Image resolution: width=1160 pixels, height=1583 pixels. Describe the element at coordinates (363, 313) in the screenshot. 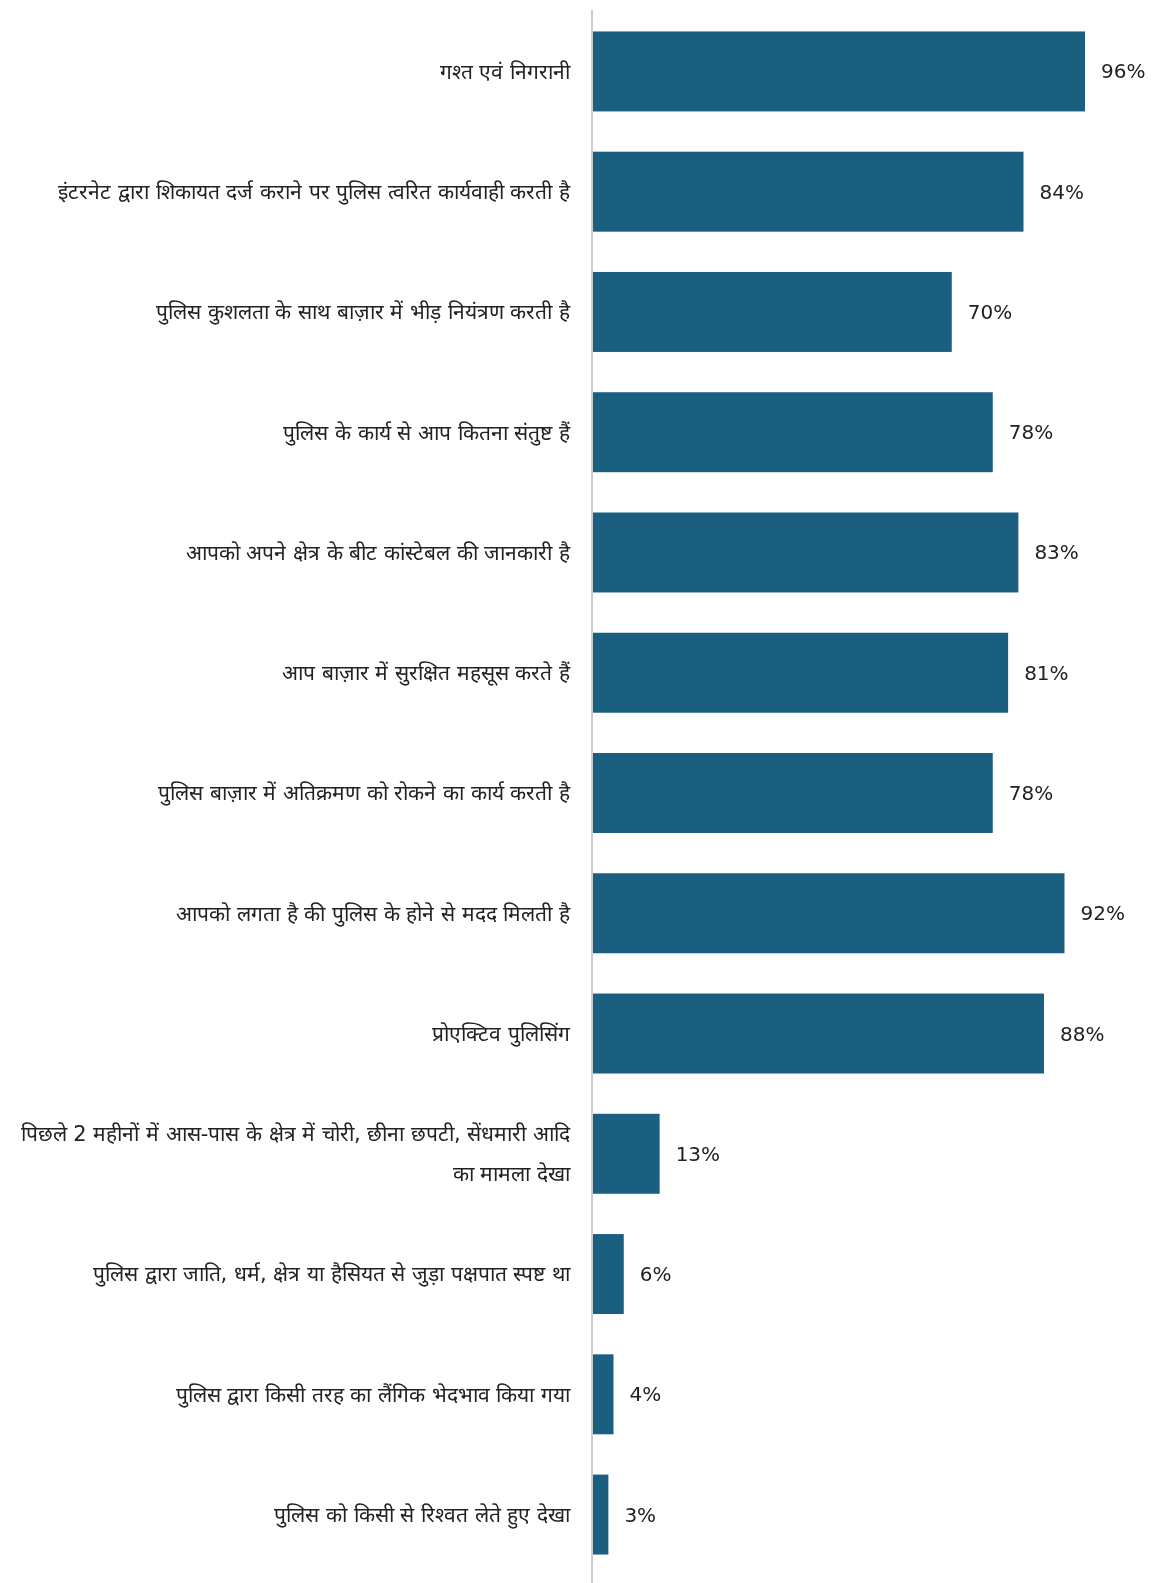

I see `y-tick-label: पुलिस कुशलता के साथ बाज़ार में भीड़ नियंत्रण करती है` at that location.